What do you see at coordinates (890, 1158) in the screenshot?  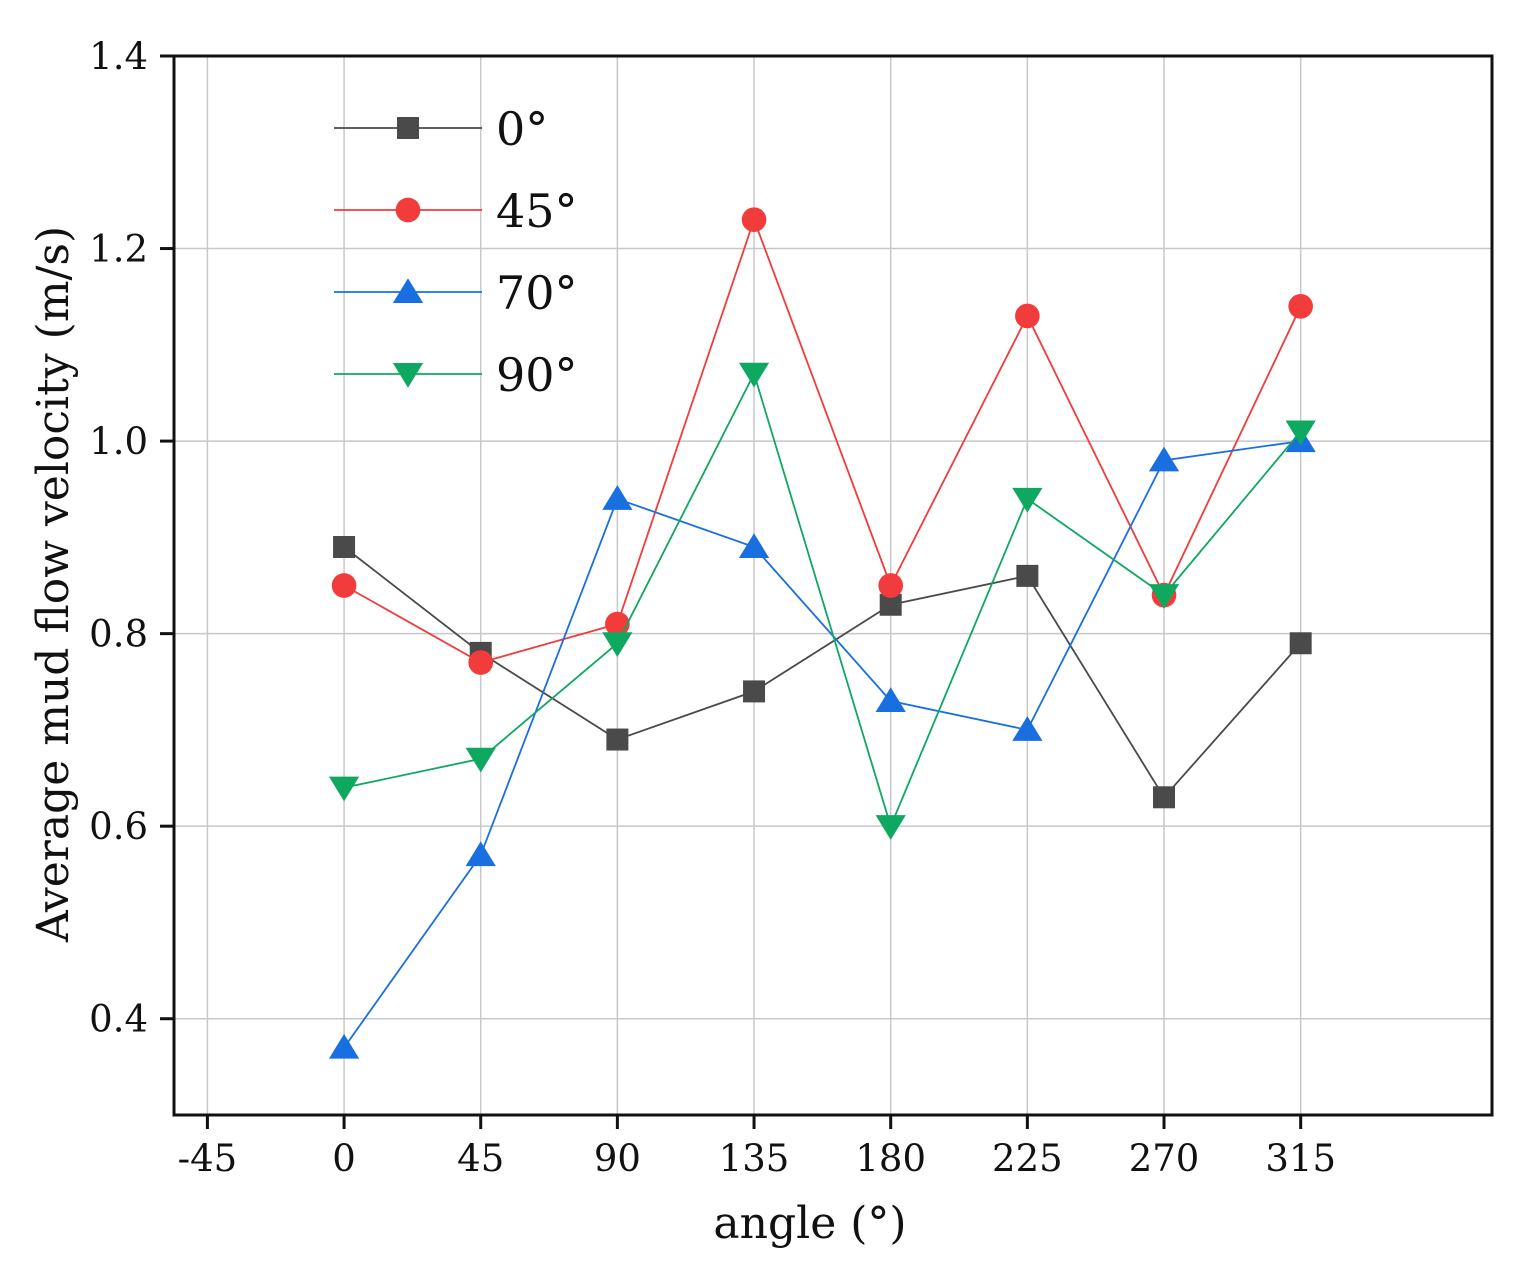 I see `x-tick-label: 180` at bounding box center [890, 1158].